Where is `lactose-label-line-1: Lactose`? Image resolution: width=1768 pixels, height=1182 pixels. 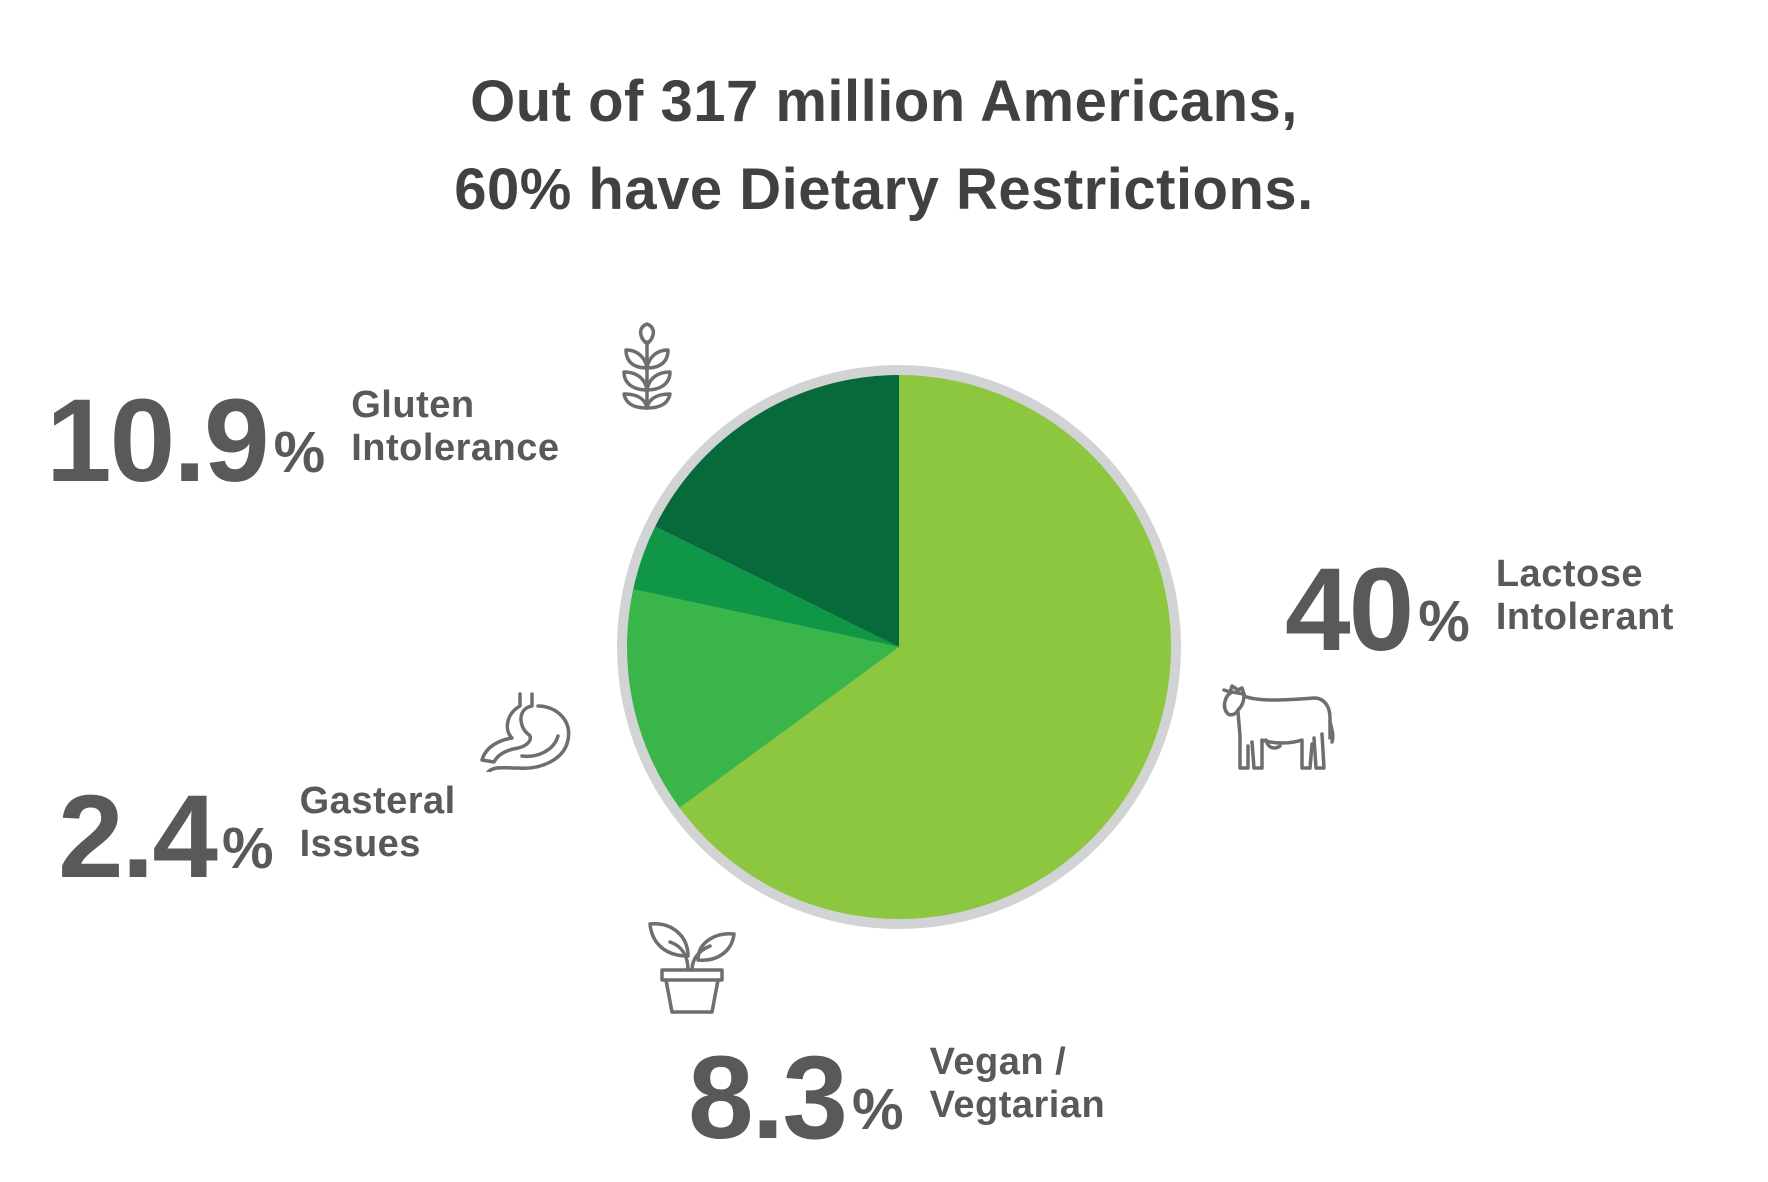 lactose-label-line-1: Lactose is located at coordinates (1569, 574).